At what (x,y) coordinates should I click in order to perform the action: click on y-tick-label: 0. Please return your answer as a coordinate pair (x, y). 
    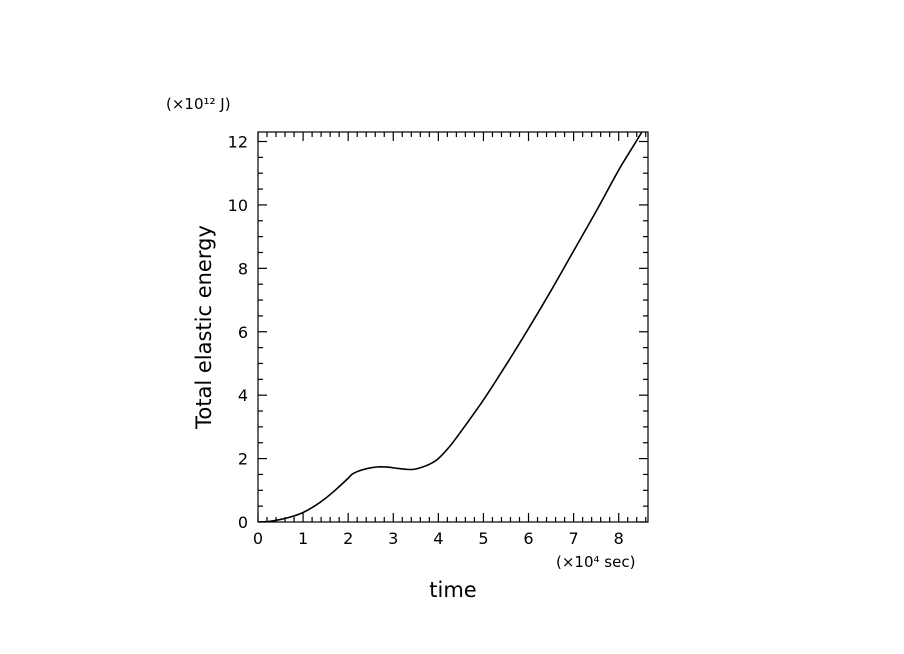
    Looking at the image, I should click on (243, 522).